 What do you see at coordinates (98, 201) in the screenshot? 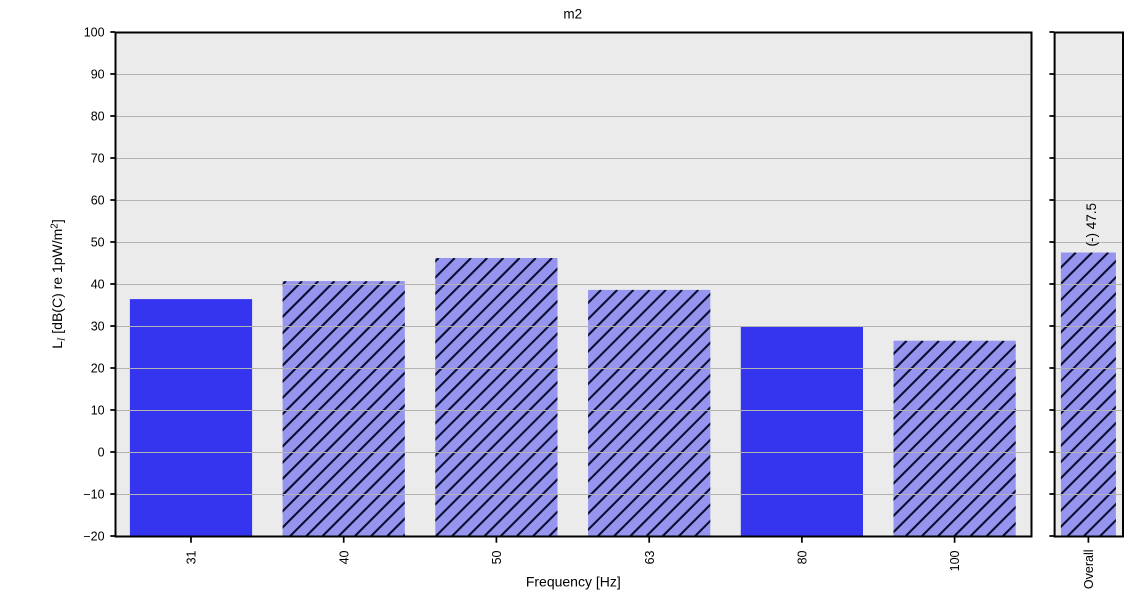
I see `svg-text: 60` at bounding box center [98, 201].